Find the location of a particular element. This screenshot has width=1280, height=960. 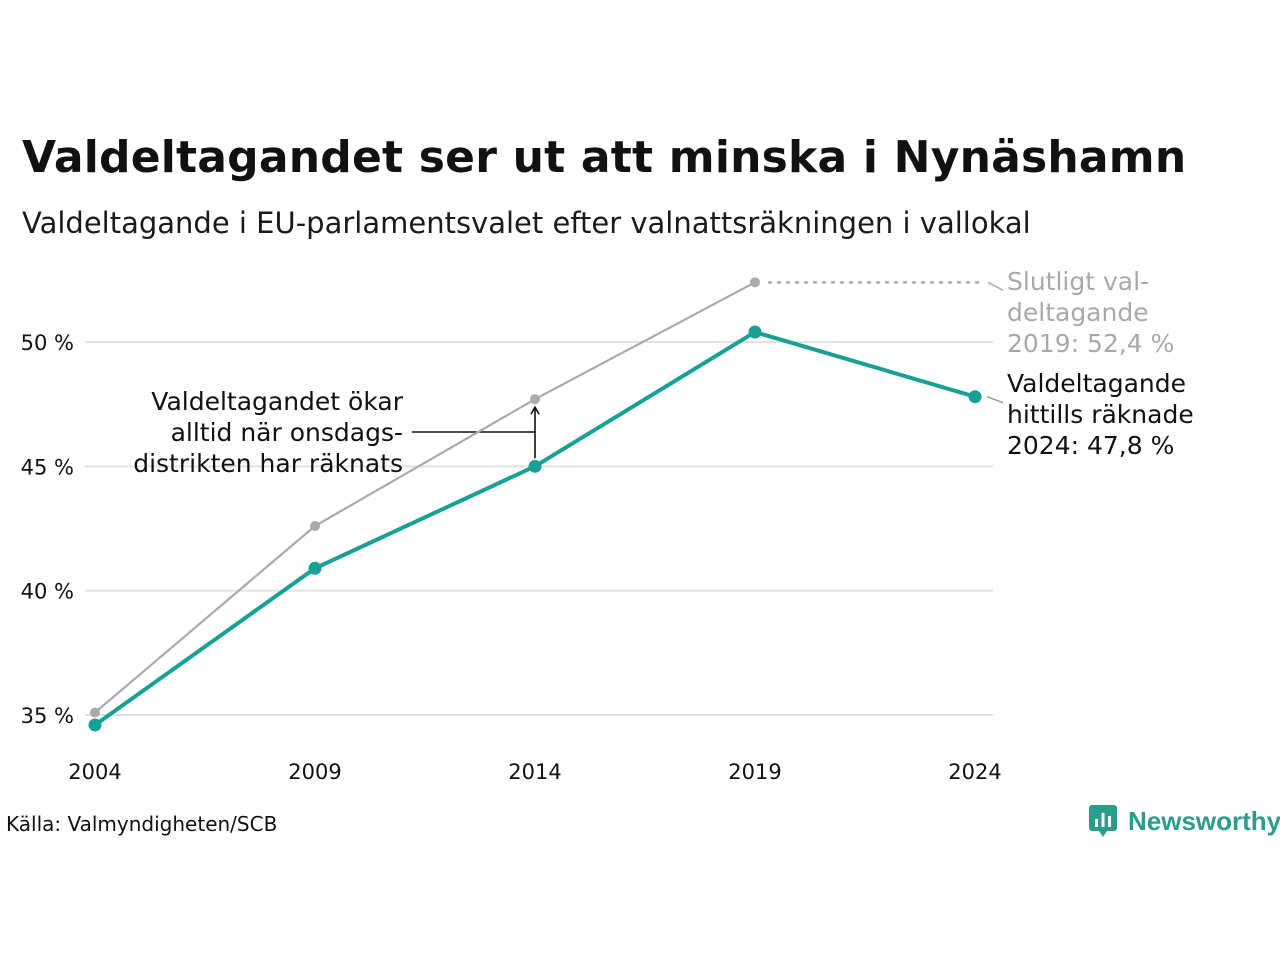

counted-2024-label-line: Valdeltagande is located at coordinates (1096, 383).